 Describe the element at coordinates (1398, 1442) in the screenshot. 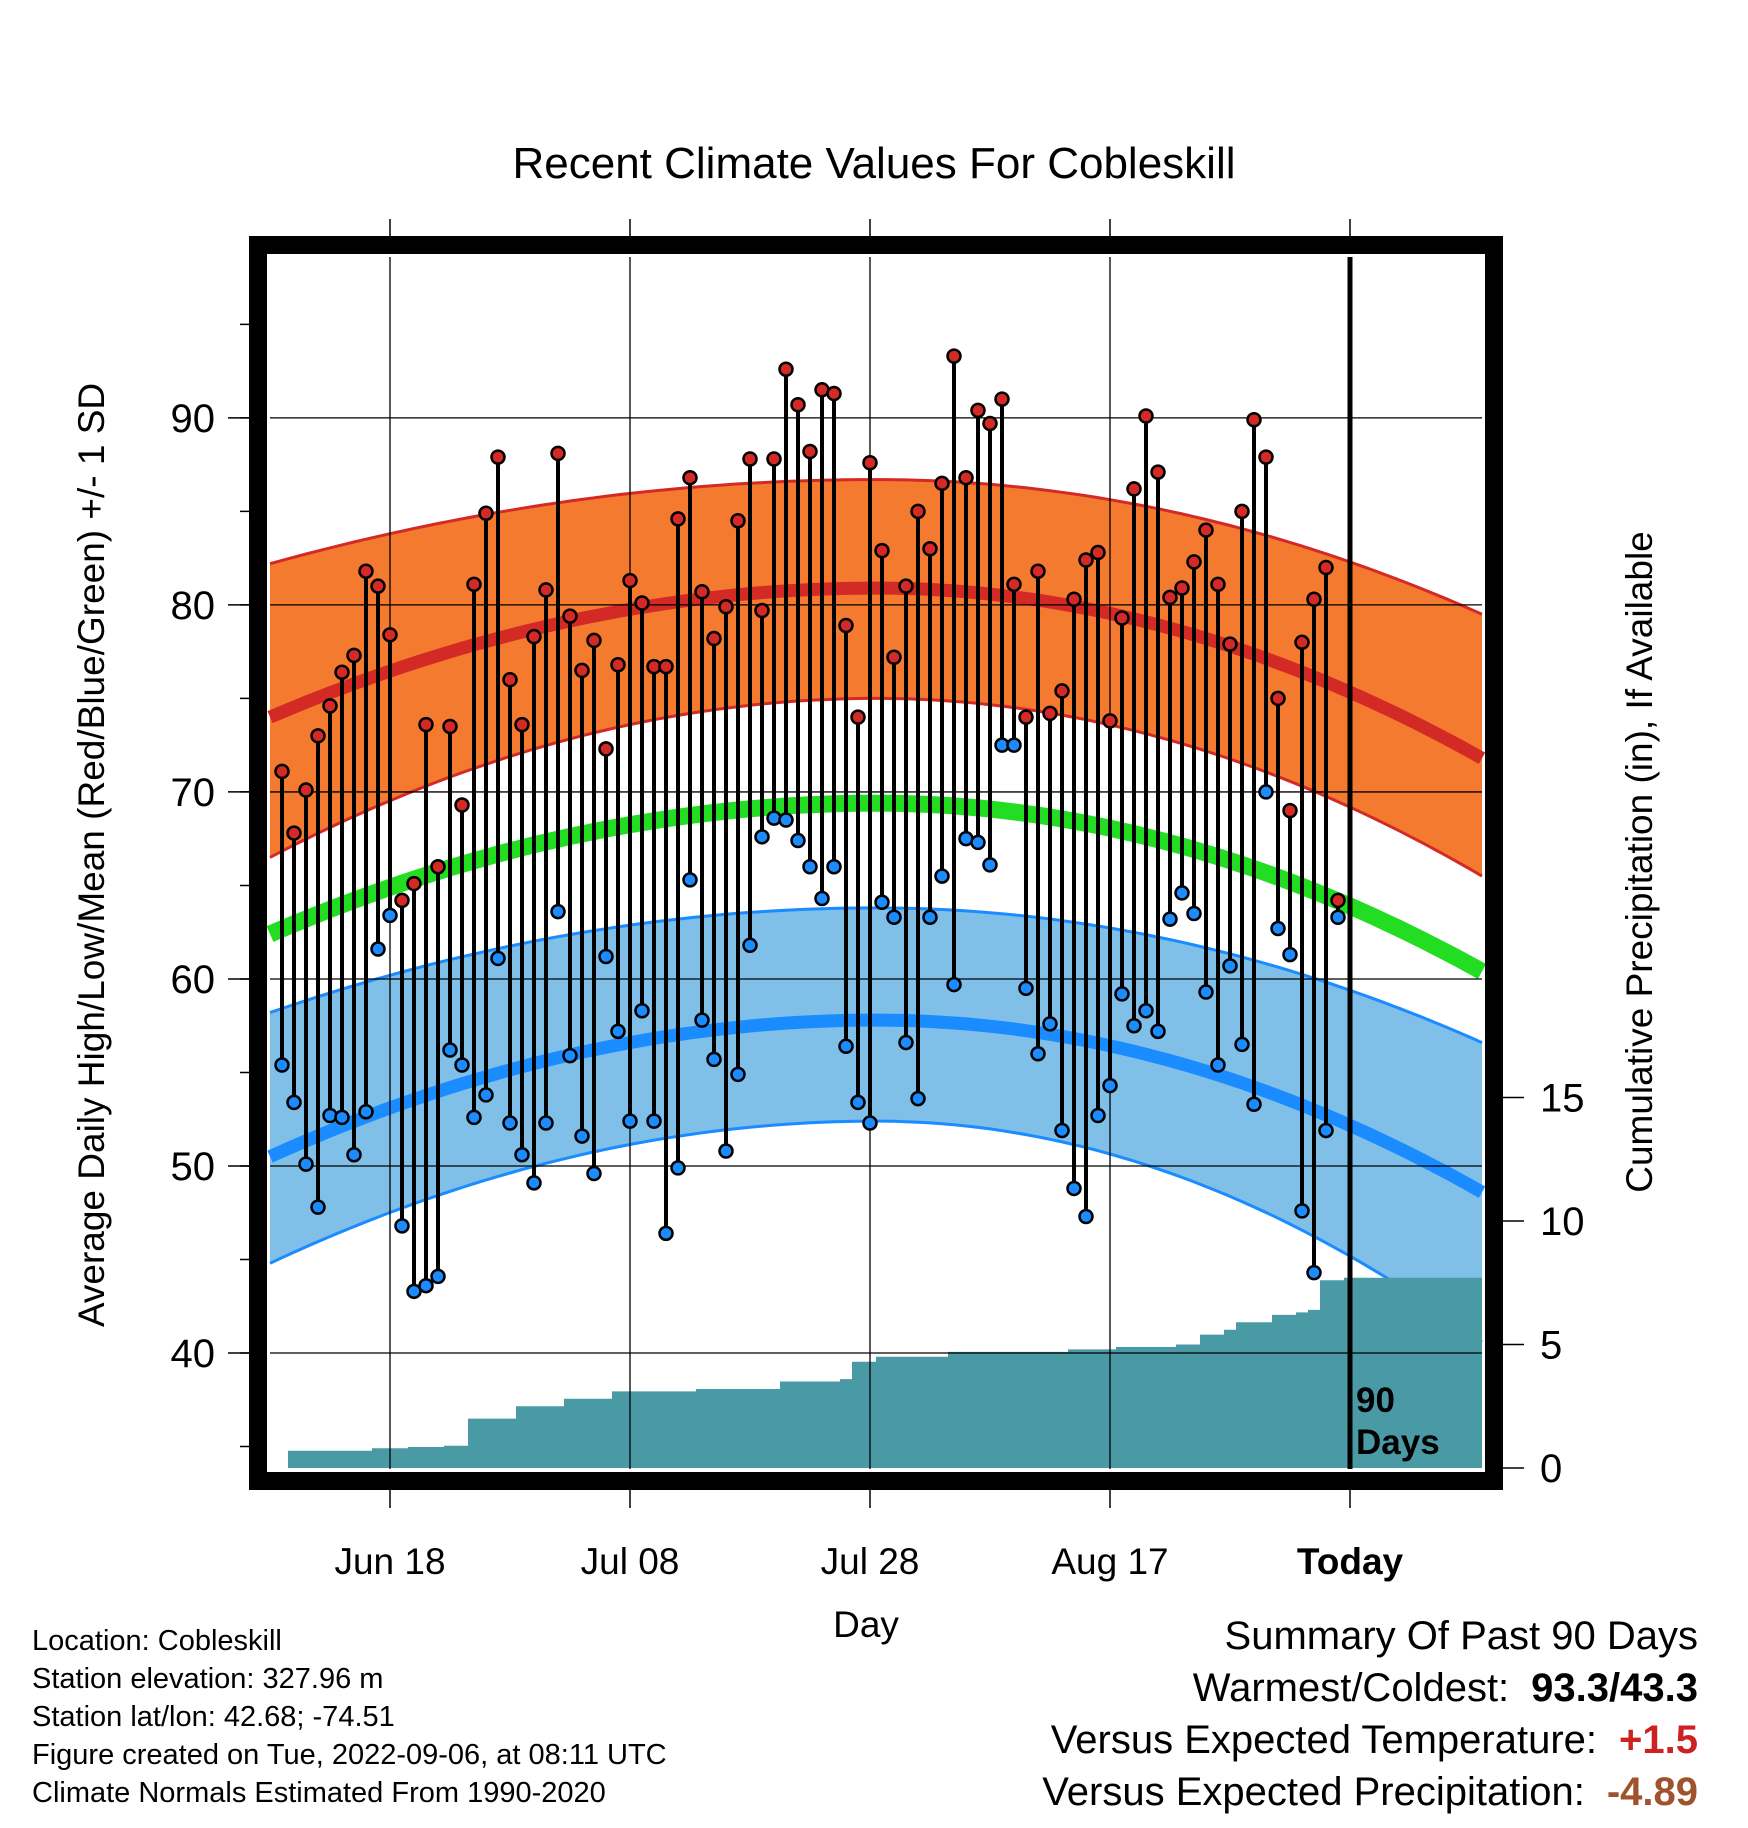

I see `today-days-label-line: Days` at that location.